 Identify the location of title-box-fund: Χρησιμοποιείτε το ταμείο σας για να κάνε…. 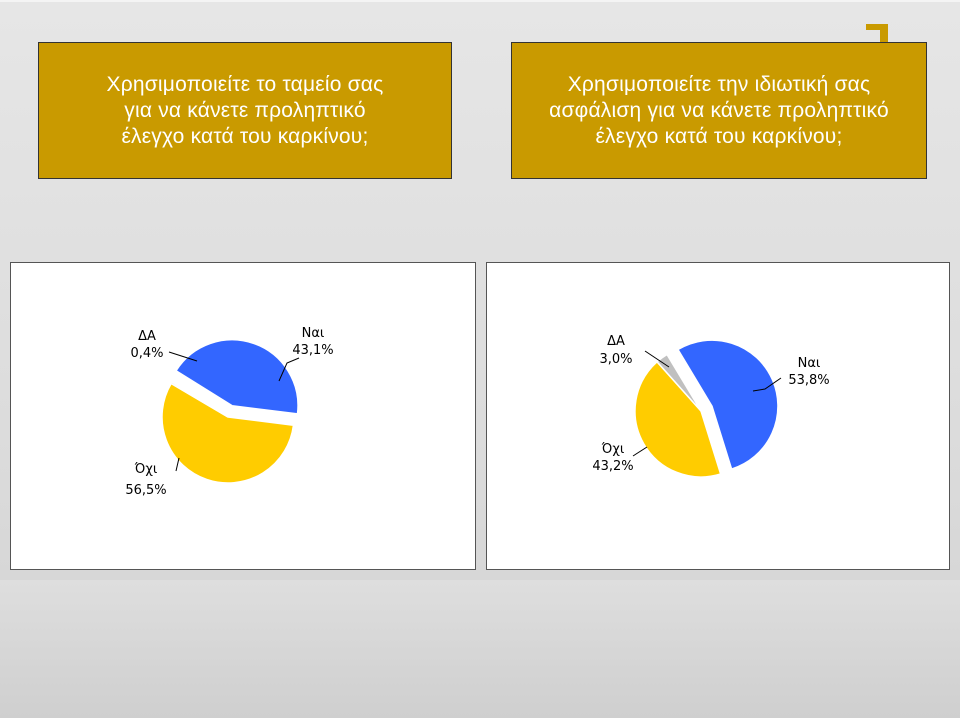
(245, 110).